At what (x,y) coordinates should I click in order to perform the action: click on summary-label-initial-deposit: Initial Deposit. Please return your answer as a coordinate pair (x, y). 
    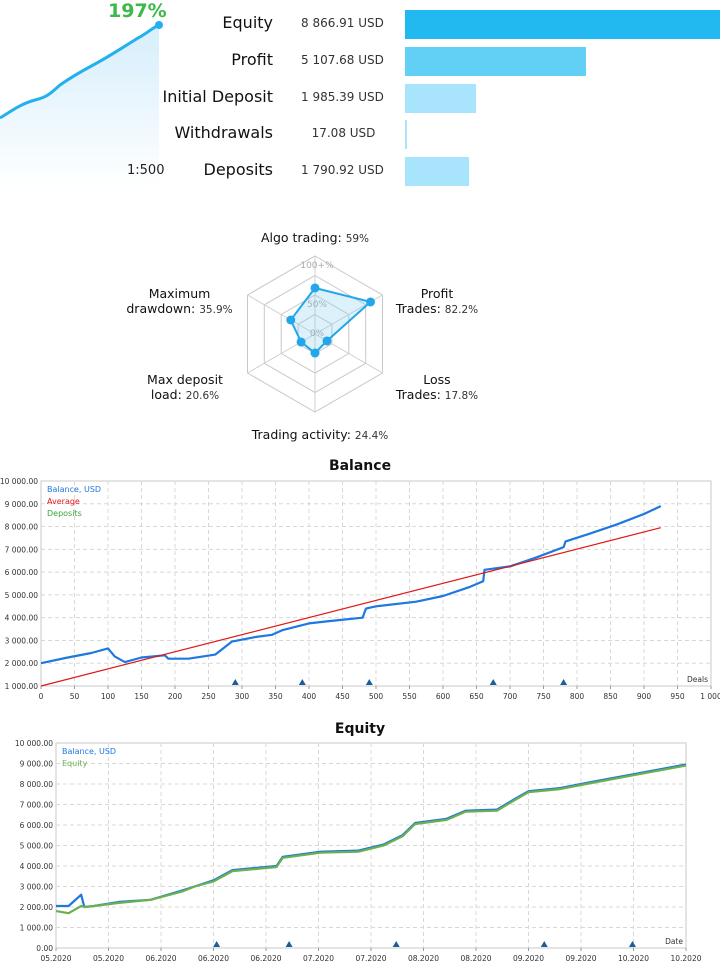
    Looking at the image, I should click on (217, 96).